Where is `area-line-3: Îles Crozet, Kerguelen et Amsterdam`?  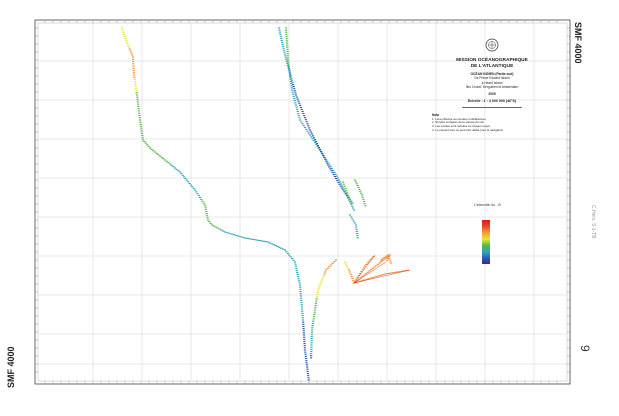
area-line-3: Îles Crozet, Kerguelen et Amsterdam is located at coordinates (492, 86).